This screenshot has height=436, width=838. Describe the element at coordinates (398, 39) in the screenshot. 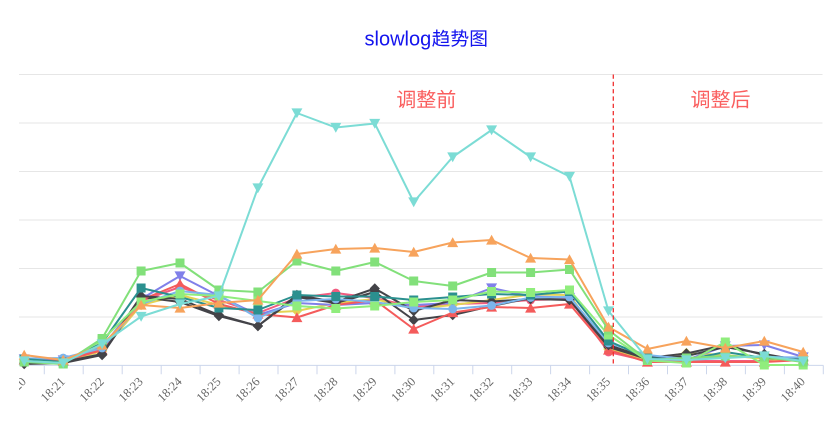

I see `svg-text: slowlog` at that location.